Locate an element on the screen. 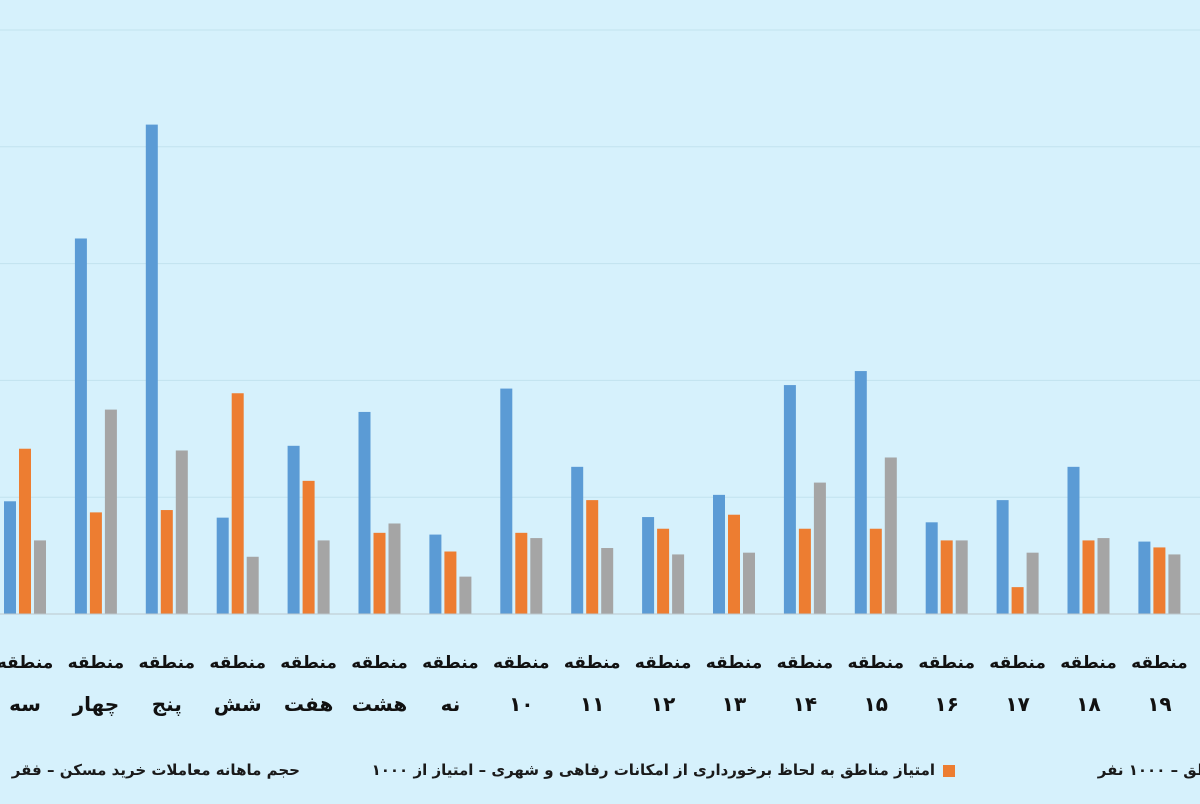 The height and width of the screenshot is (804, 1200). category-label-3-line-2: پنج is located at coordinates (167, 704).